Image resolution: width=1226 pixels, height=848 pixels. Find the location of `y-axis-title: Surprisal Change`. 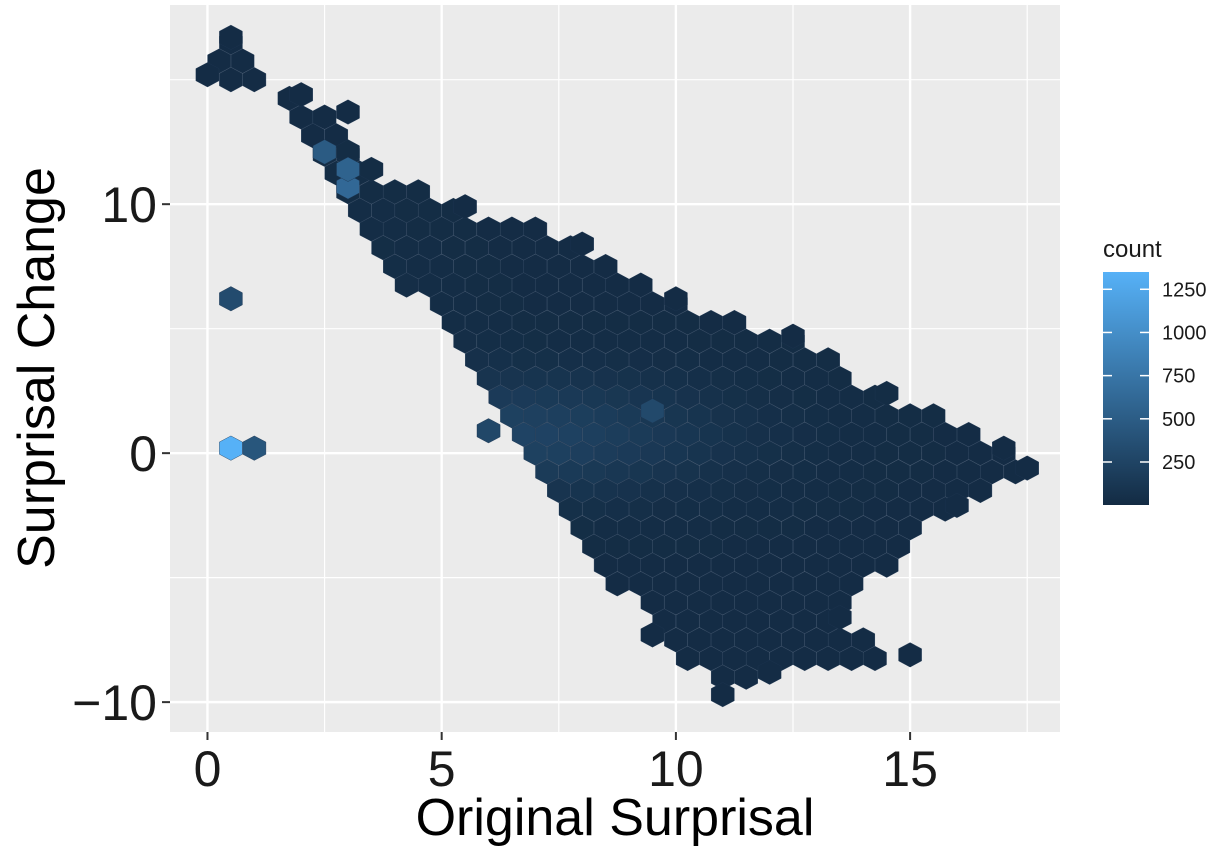

y-axis-title: Surprisal Change is located at coordinates (37, 368).